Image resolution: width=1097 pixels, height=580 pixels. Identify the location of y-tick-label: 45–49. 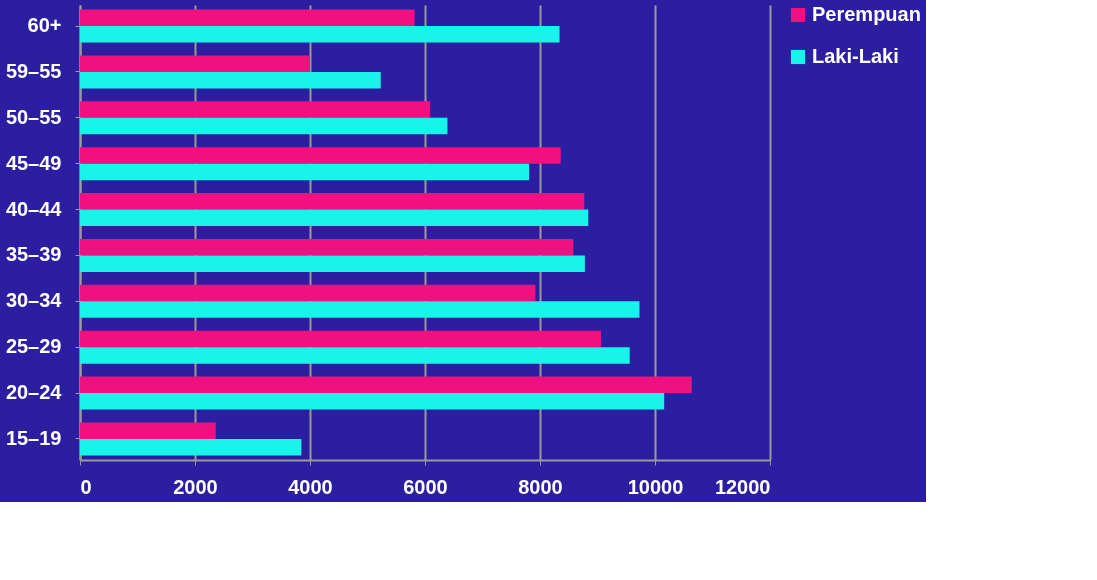
(33, 162).